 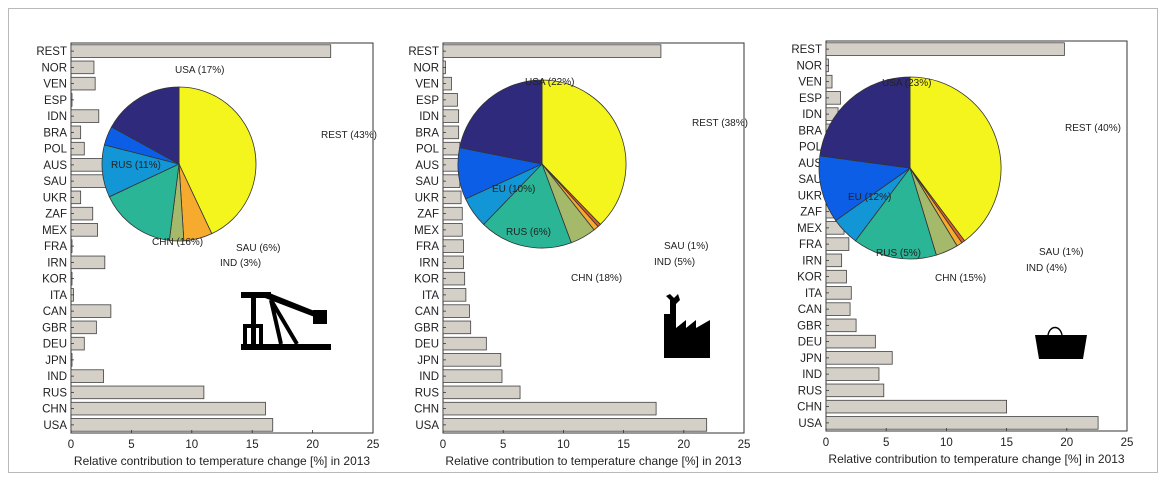 What do you see at coordinates (55, 85) in the screenshot?
I see `category-label-ven: VEN` at bounding box center [55, 85].